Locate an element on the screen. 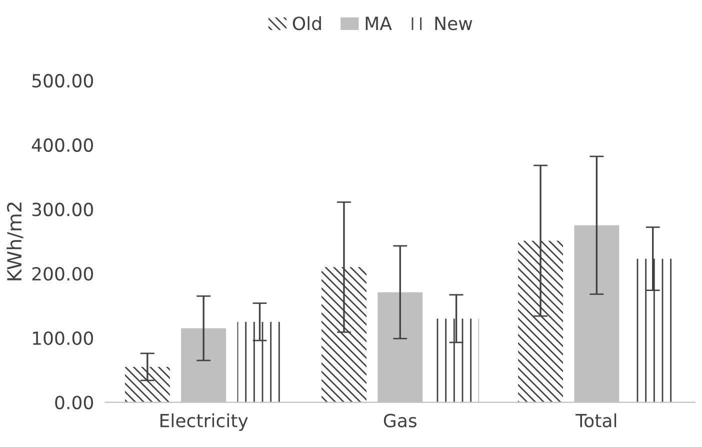  legend-label: Old is located at coordinates (306, 23).